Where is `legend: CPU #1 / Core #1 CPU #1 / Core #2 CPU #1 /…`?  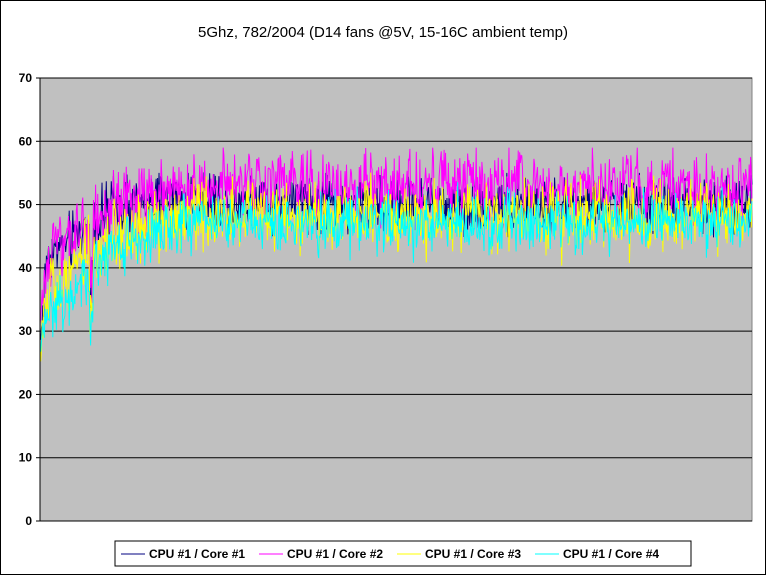
legend: CPU #1 / Core #1 CPU #1 / Core #2 CPU #1 /… is located at coordinates (403, 553).